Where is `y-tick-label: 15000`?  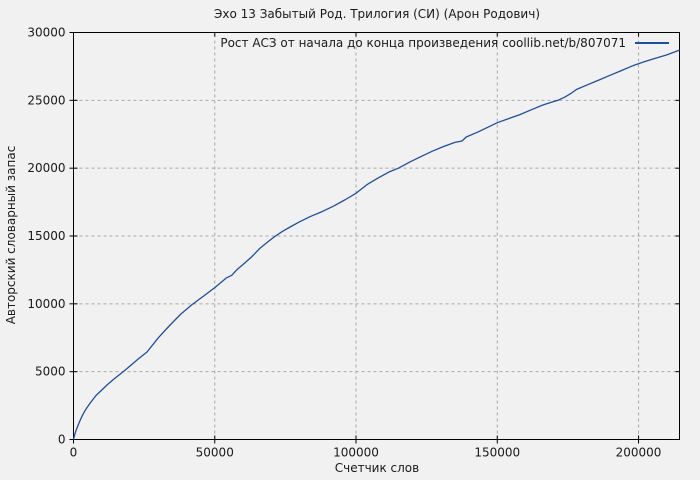
y-tick-label: 15000 is located at coordinates (46, 236).